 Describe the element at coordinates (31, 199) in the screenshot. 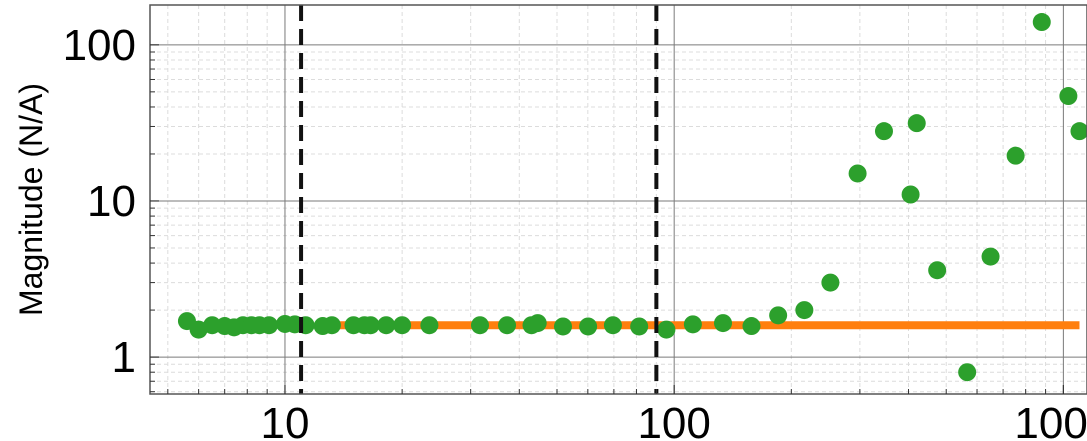

I see `y-axis-label: Magnitude (N/A)` at that location.